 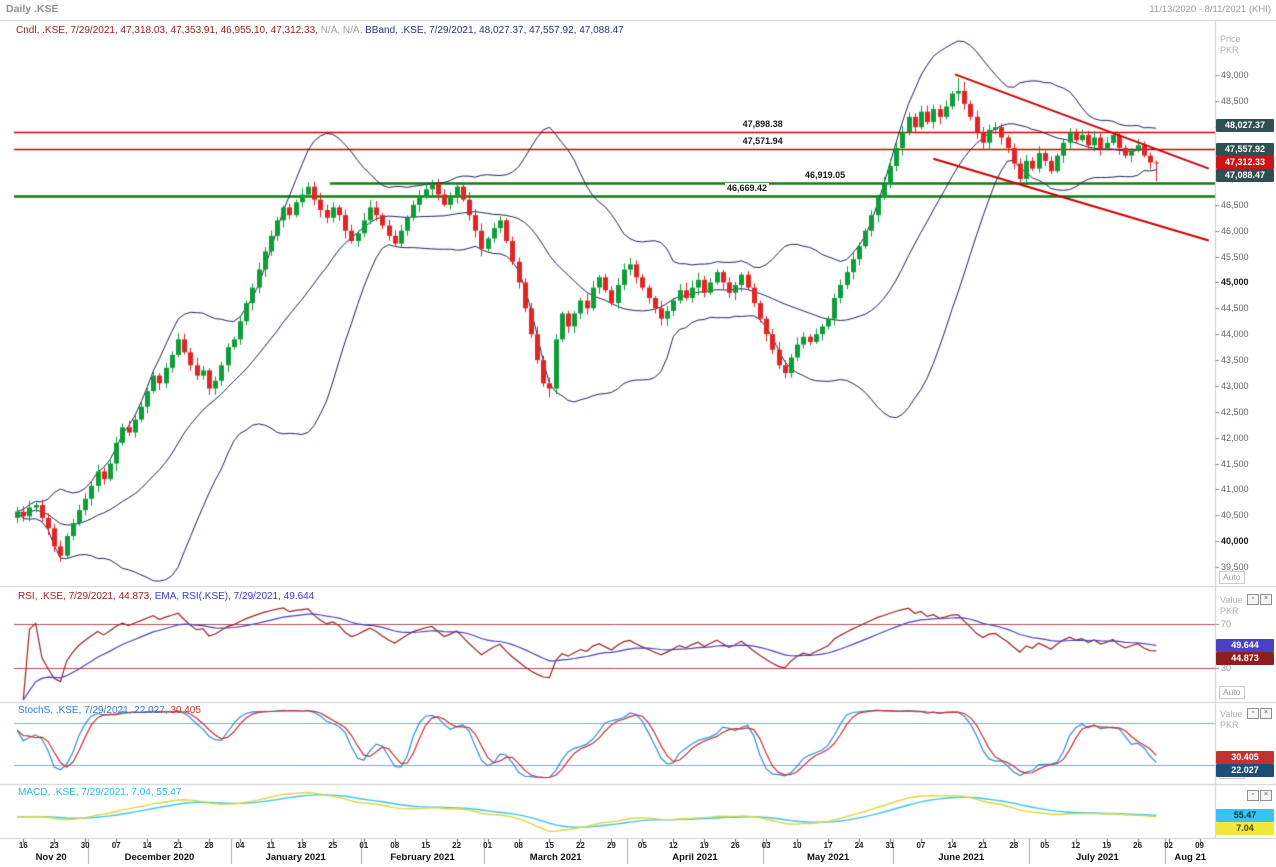 What do you see at coordinates (1253, 599) in the screenshot?
I see `rsi-panel-maximize-icon: ▫` at bounding box center [1253, 599].